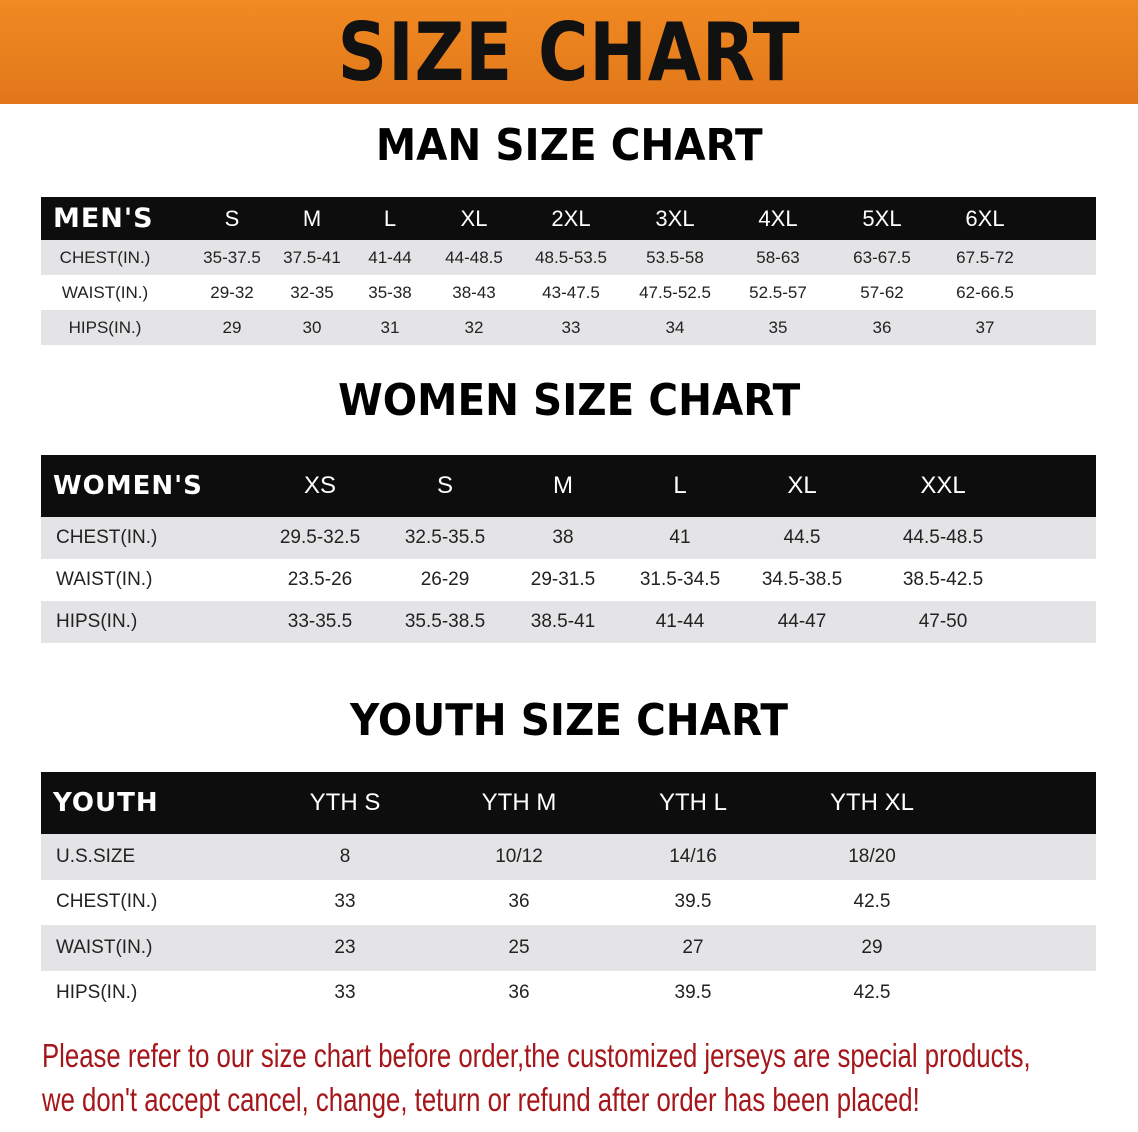  I want to click on measurement-cell: 25, so click(519, 947).